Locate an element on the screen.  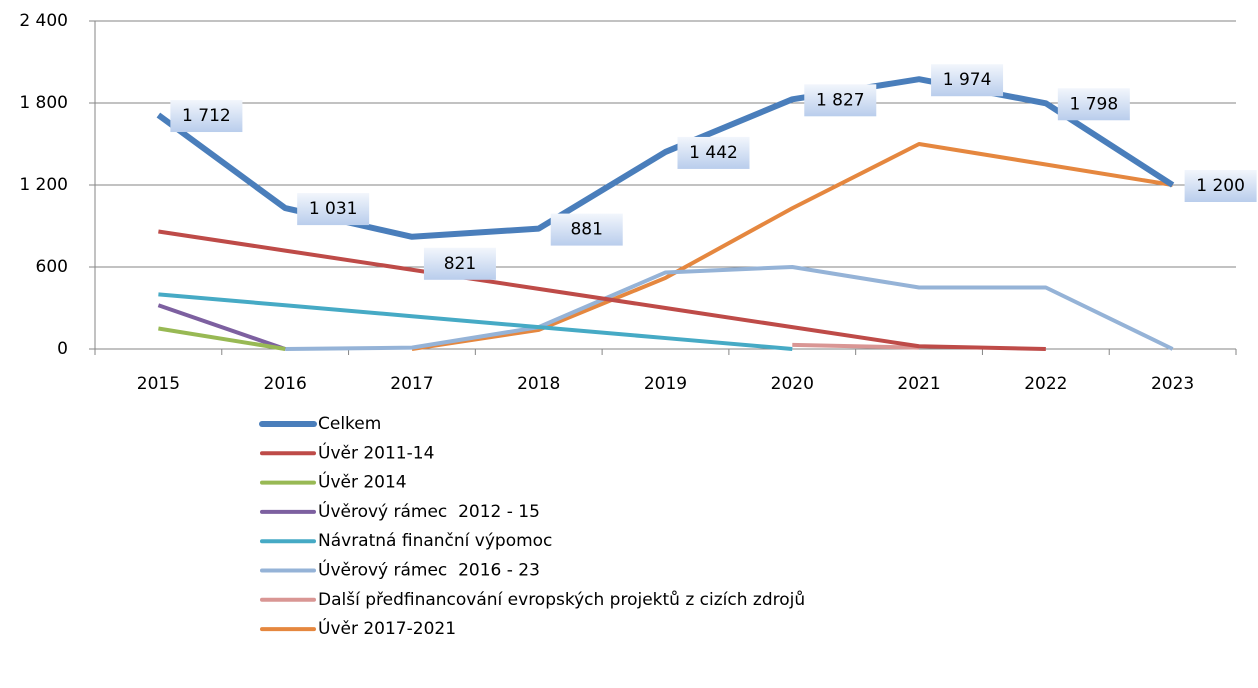
legend-label: Návratná finanční výpomoc is located at coordinates (435, 541).